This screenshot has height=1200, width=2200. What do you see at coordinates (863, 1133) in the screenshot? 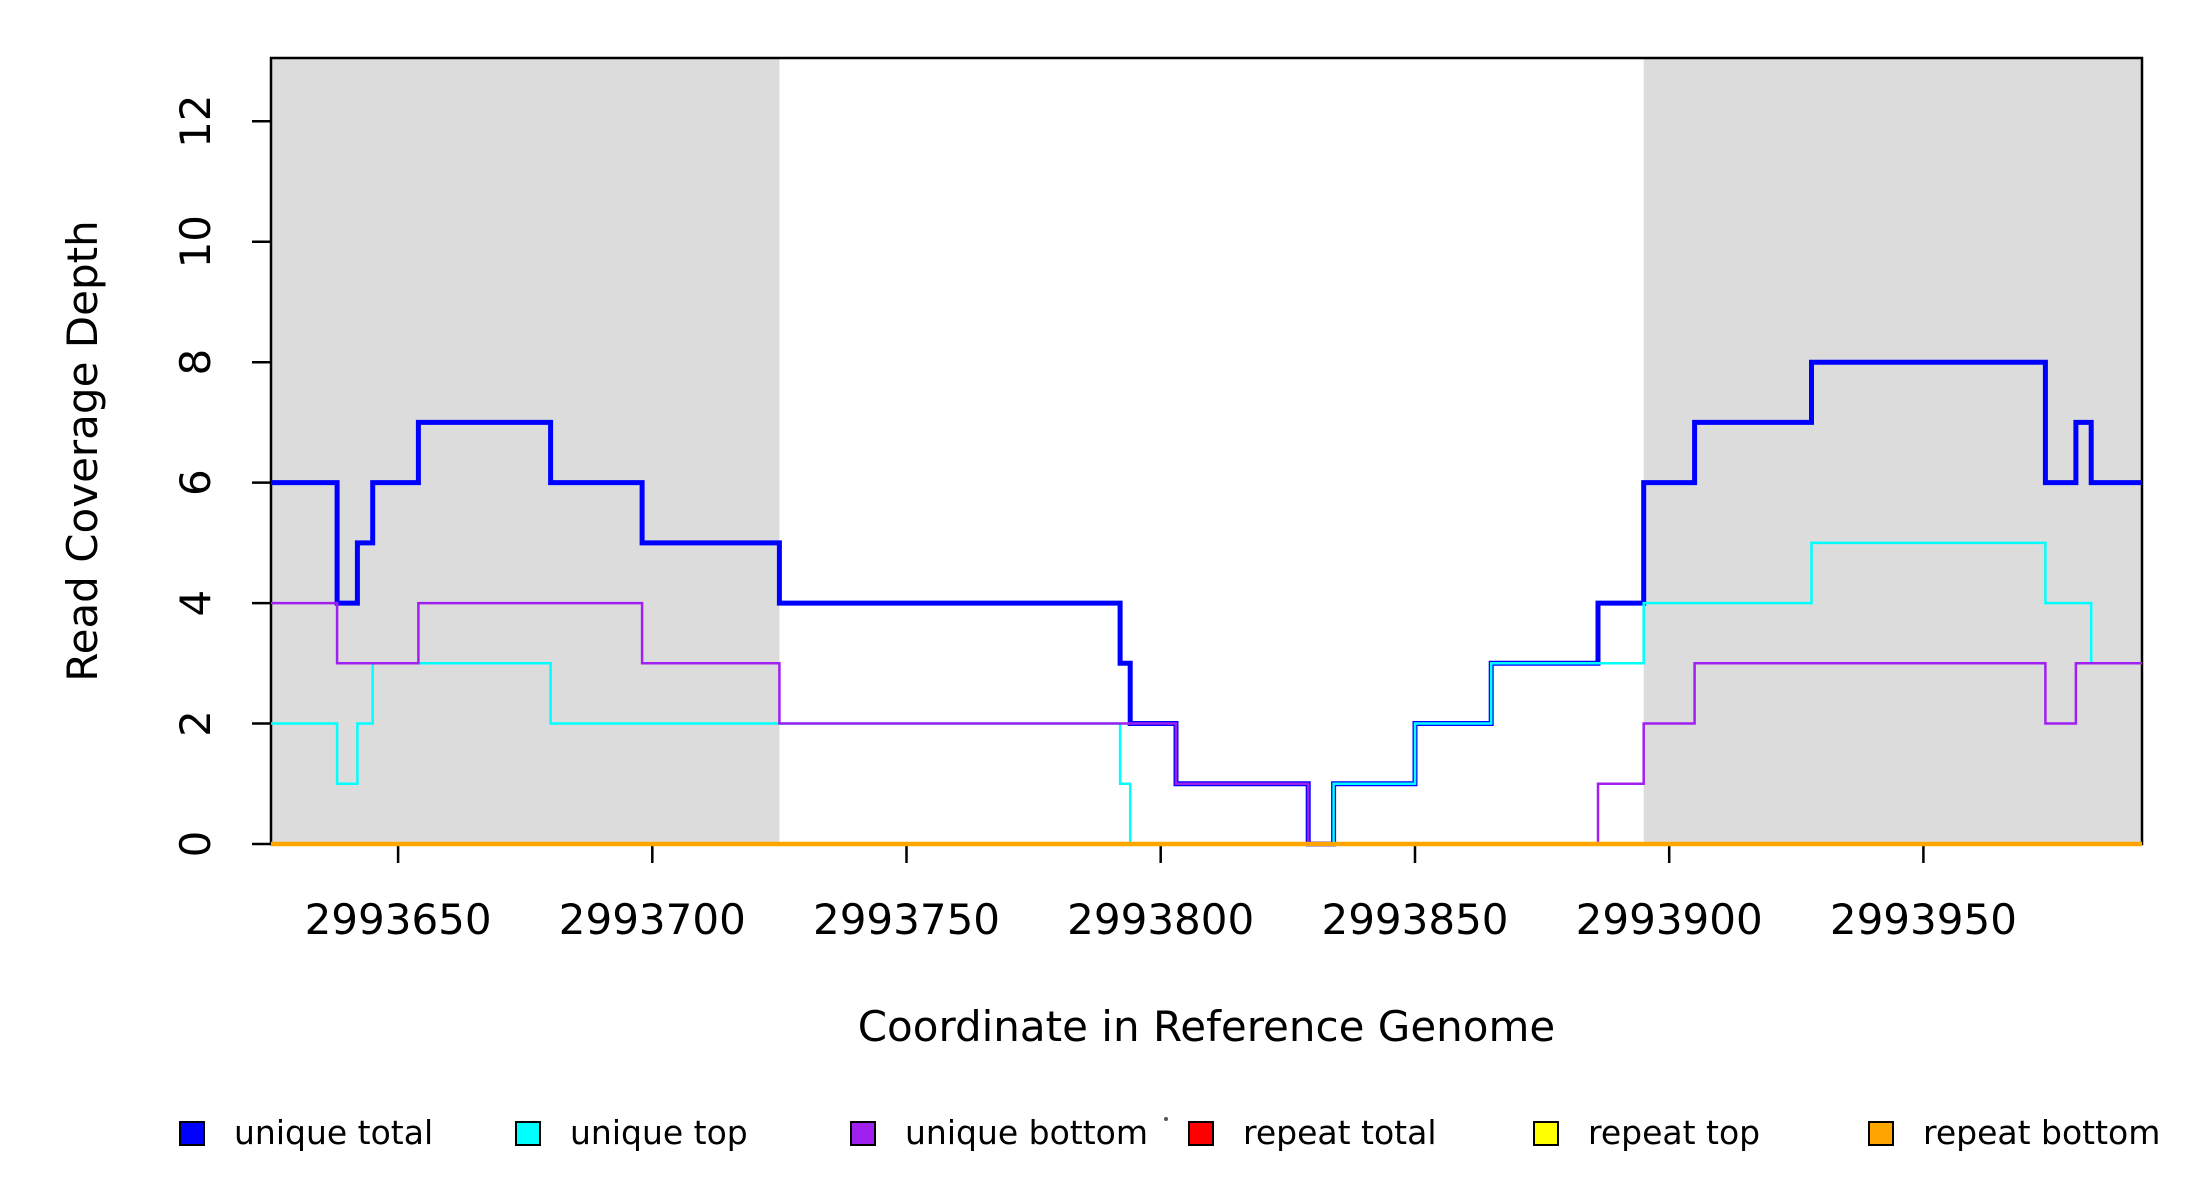
I see `legend-swatch-unique-bottom` at bounding box center [863, 1133].